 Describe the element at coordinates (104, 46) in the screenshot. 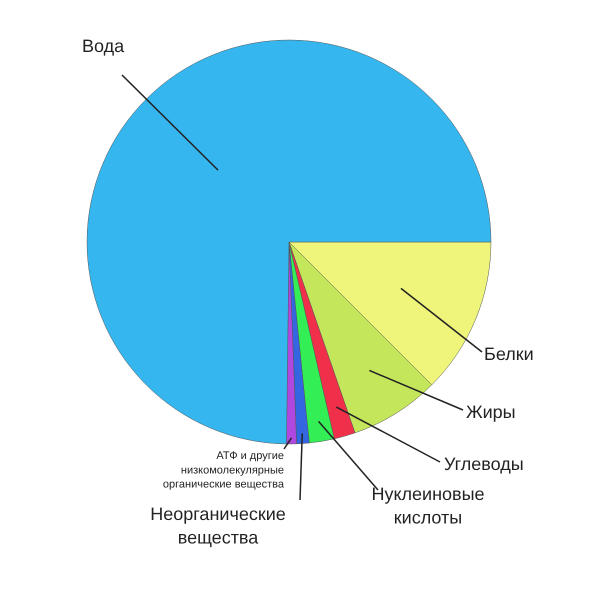

I see `slice-label: Вода` at that location.